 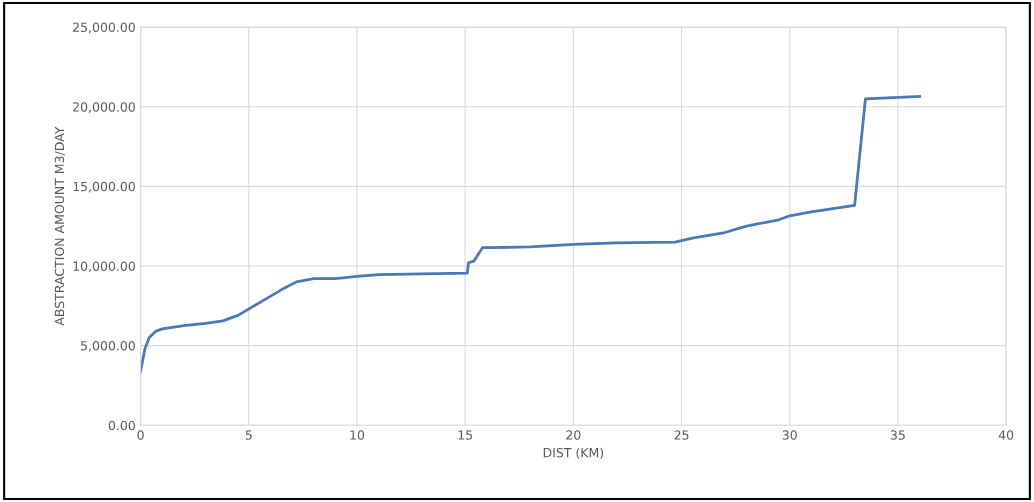 I want to click on y-tick-label: 0.00, so click(x=121, y=425).